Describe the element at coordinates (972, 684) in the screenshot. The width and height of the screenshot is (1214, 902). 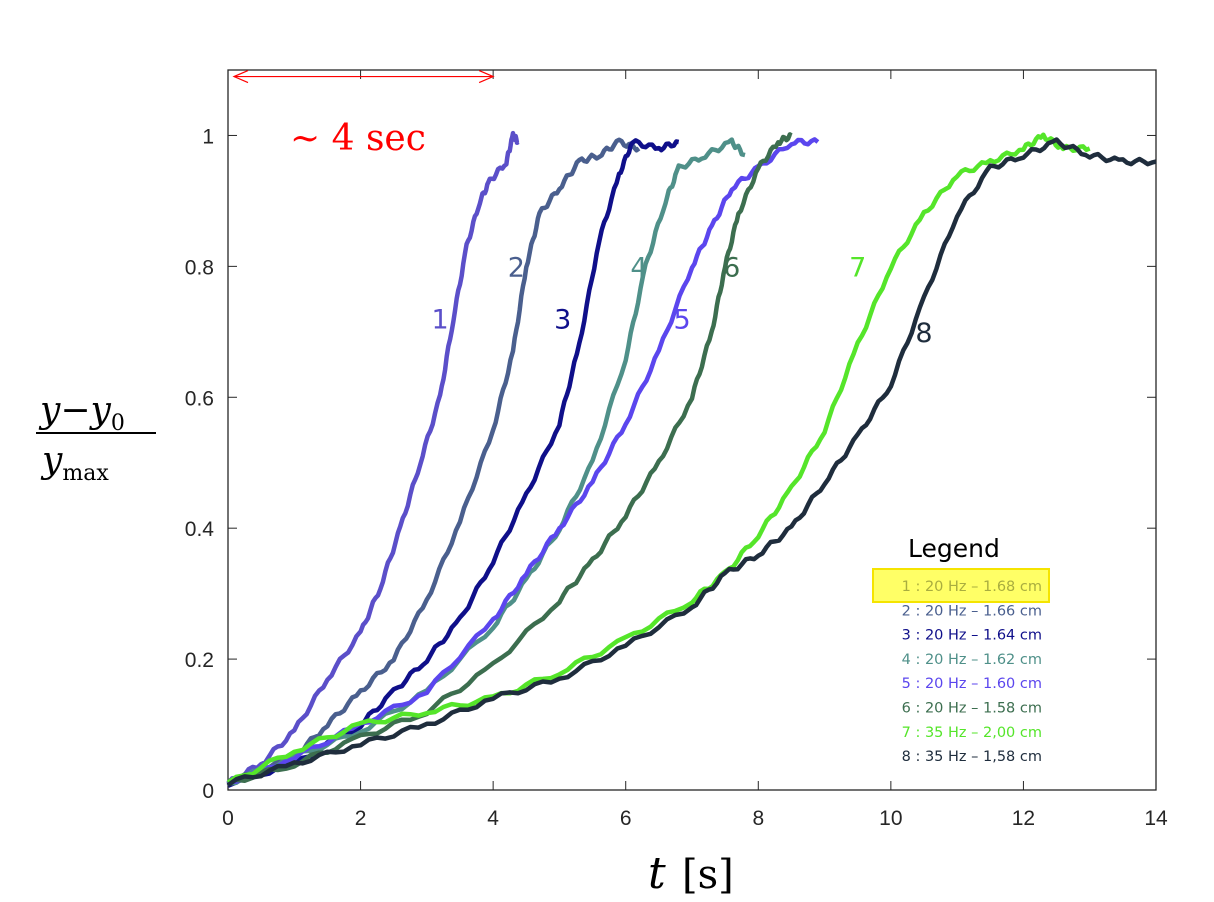
I see `legend-entry-5: 5 : 20 Hz – 1.60 cm` at that location.